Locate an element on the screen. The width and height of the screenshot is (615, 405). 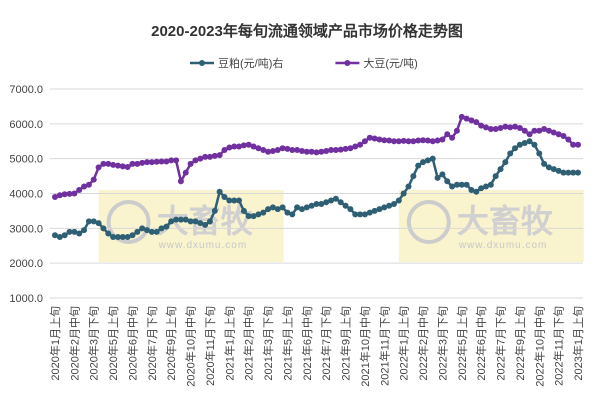
legend-label: 大豆(元/吨) is located at coordinates (390, 63).